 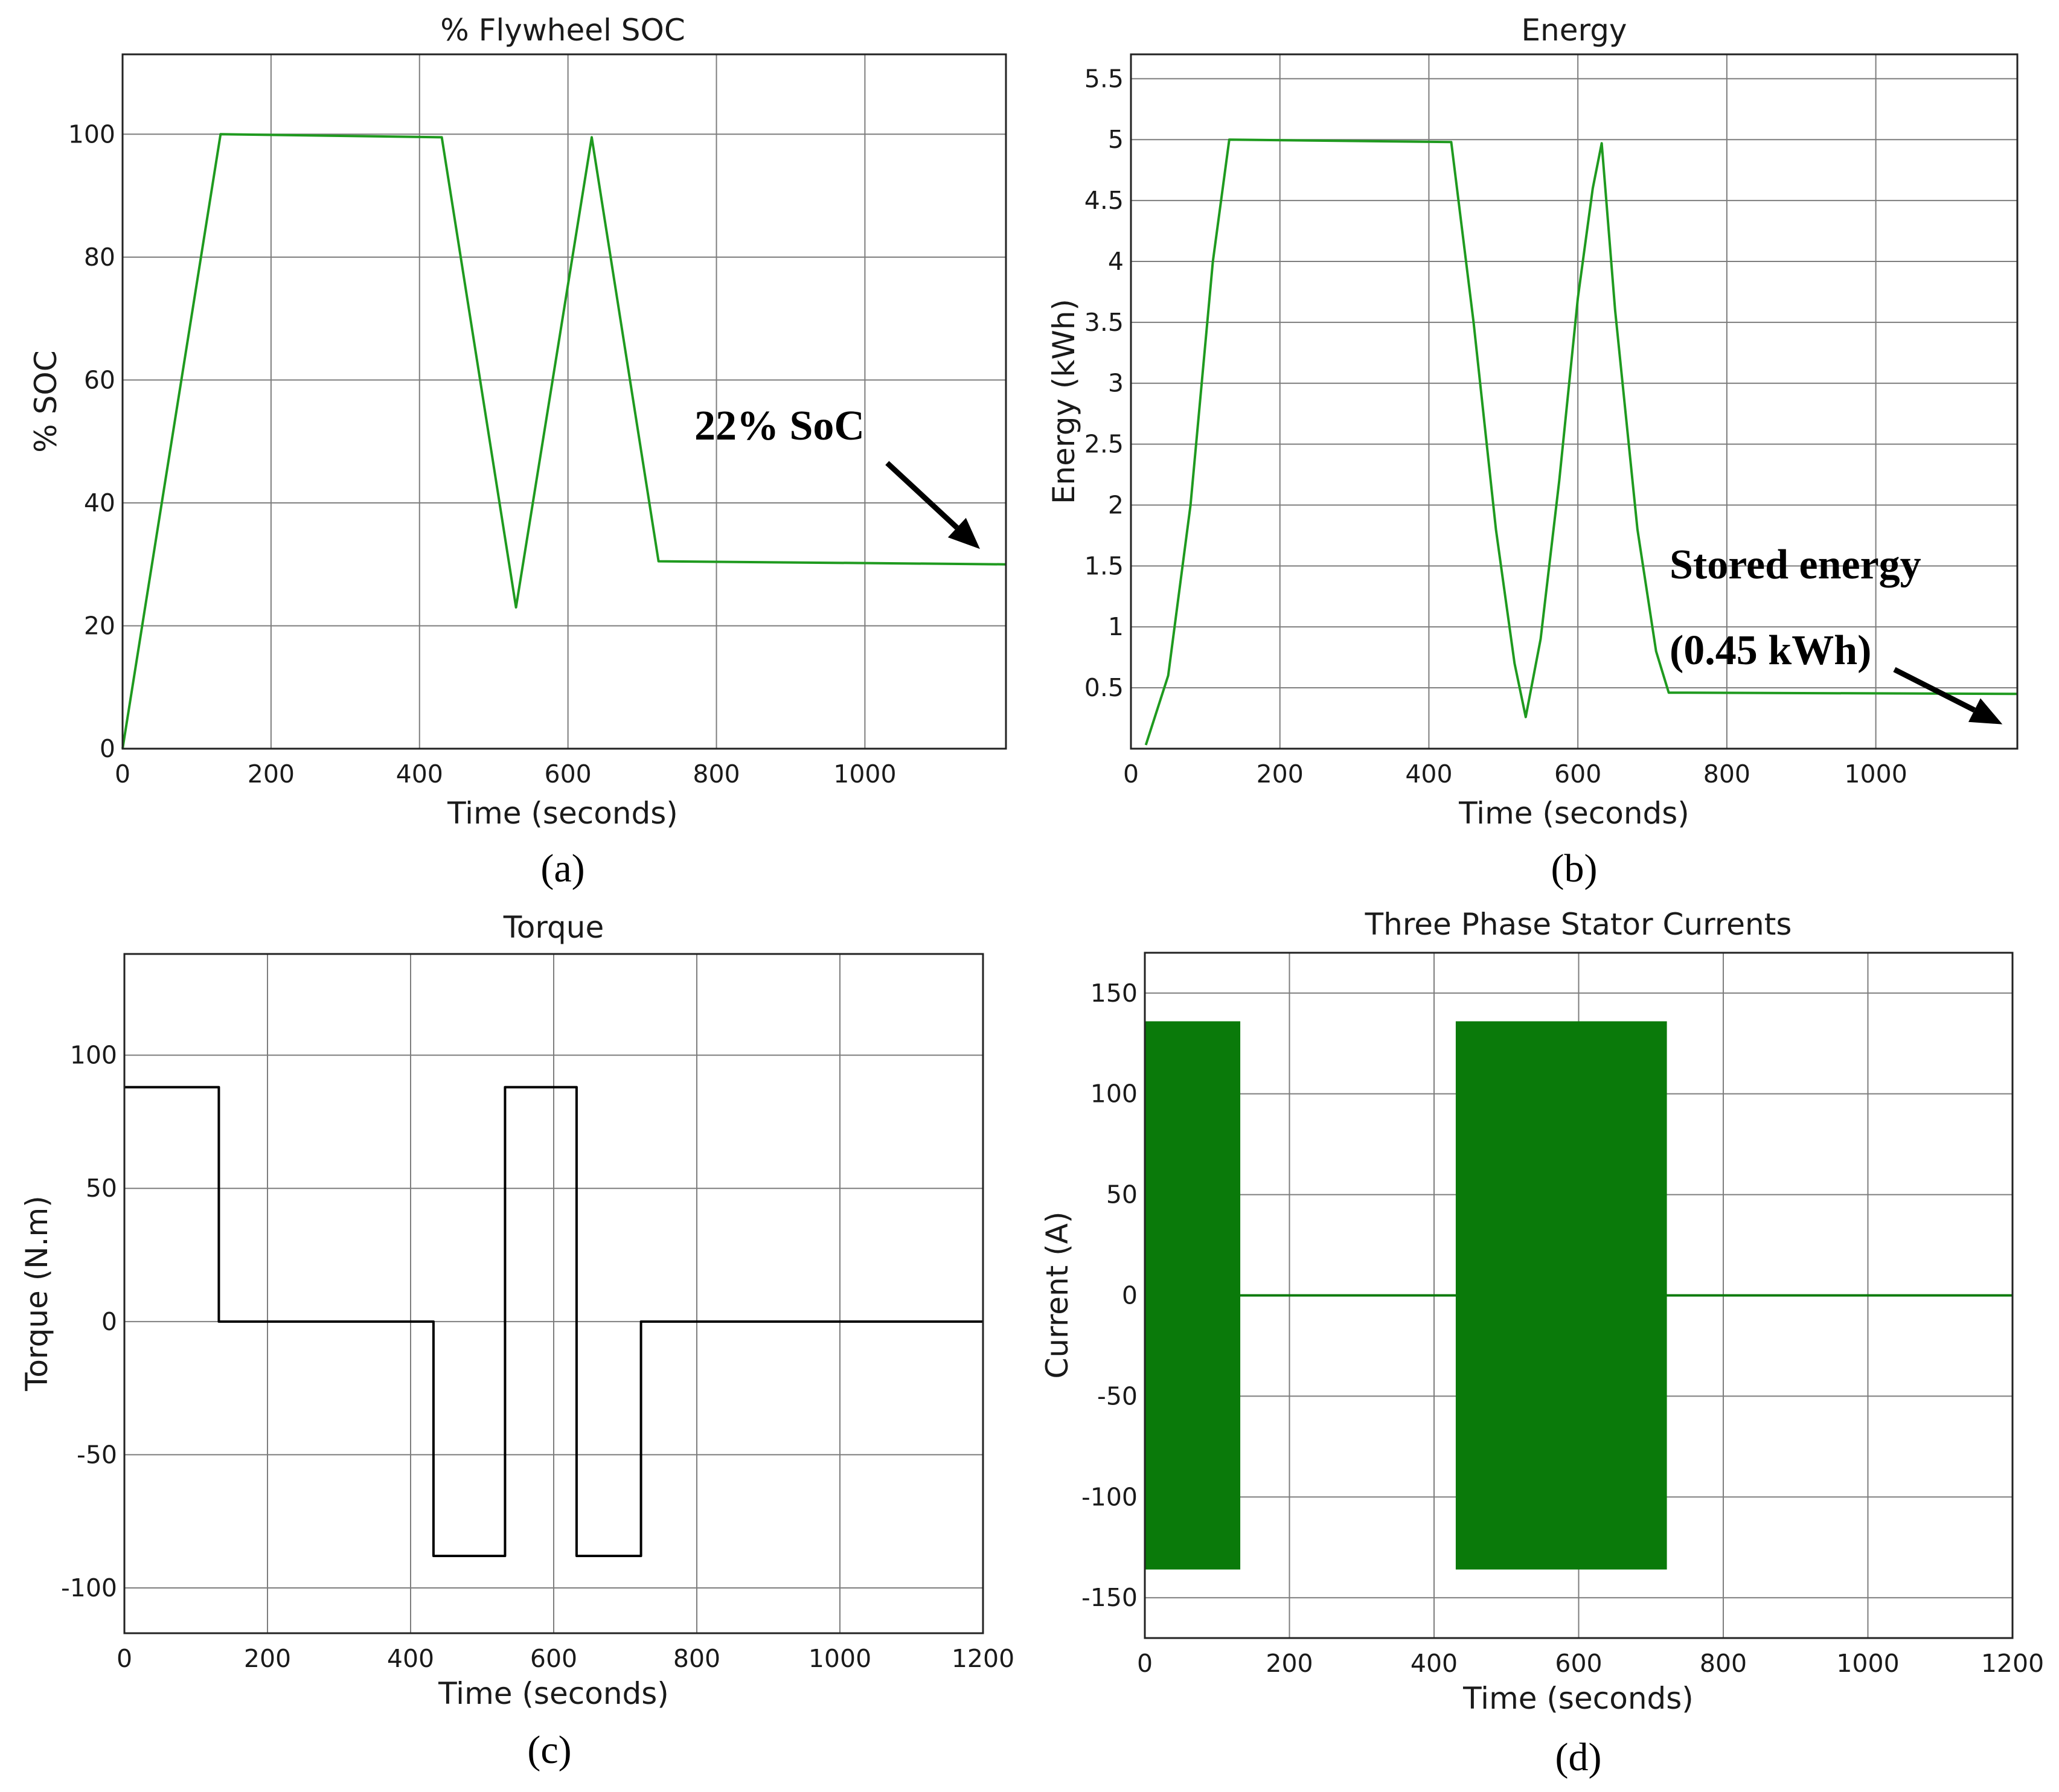 I want to click on chart-d-series, so click(x=1579, y=1295).